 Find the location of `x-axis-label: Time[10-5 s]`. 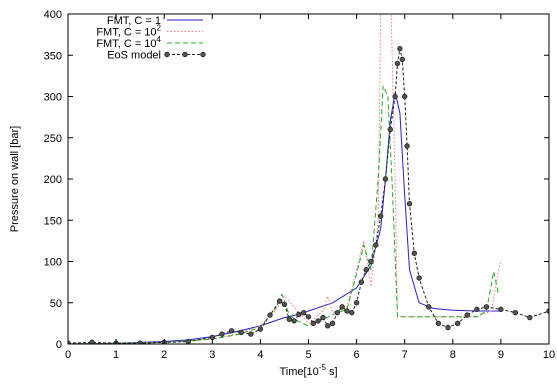

x-axis-label: Time[10-5 s] is located at coordinates (308, 370).